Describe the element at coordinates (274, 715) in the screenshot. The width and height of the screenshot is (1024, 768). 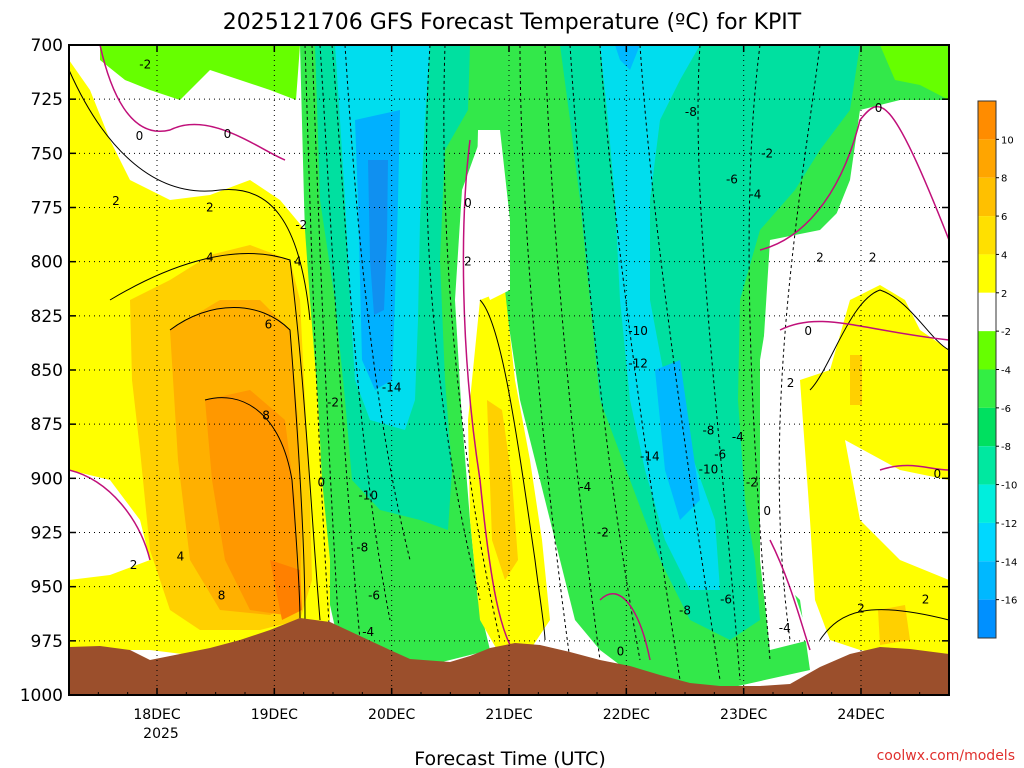
I see `x-tick-label: 19DEC` at that location.